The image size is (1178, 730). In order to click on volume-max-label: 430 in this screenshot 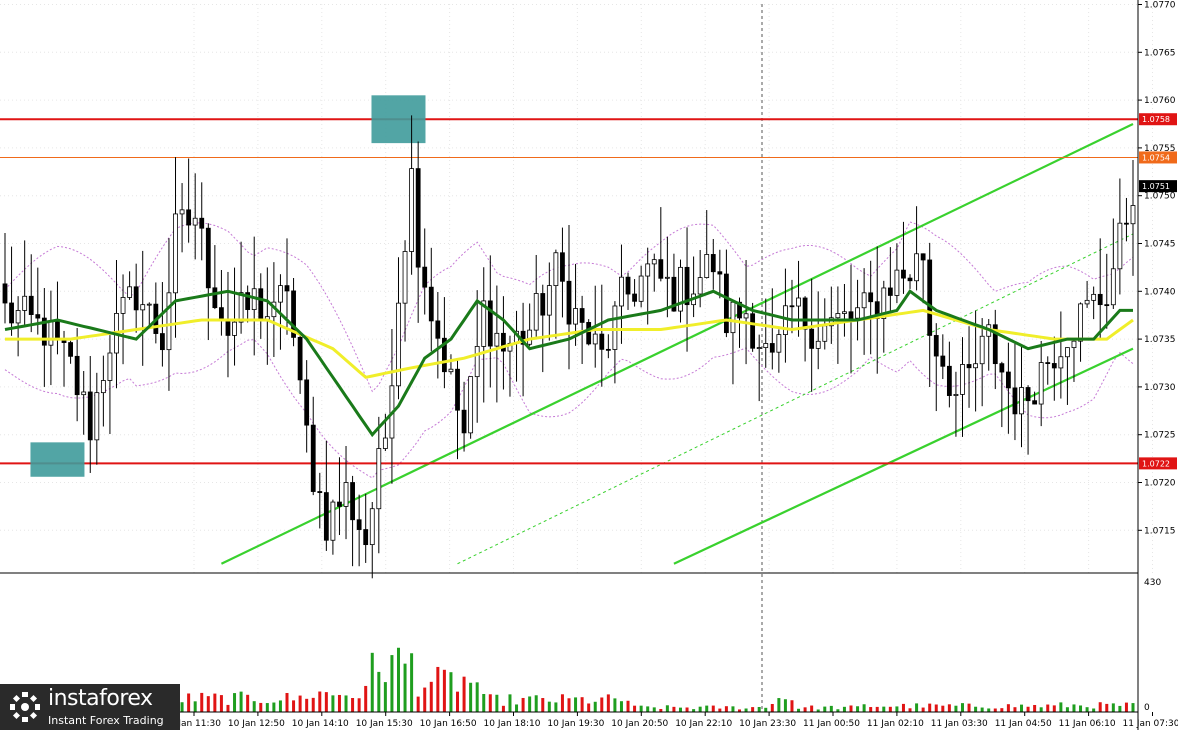, I will do `click(1152, 583)`.